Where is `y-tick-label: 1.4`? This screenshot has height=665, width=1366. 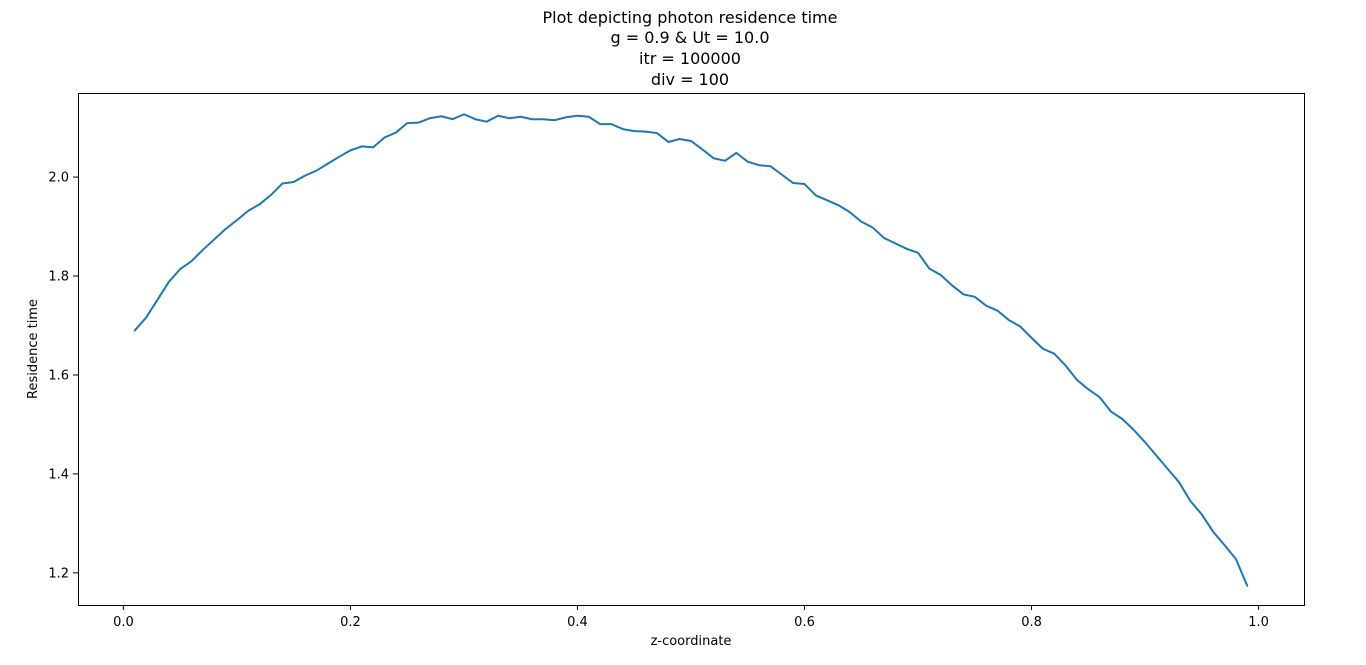 y-tick-label: 1.4 is located at coordinates (58, 474).